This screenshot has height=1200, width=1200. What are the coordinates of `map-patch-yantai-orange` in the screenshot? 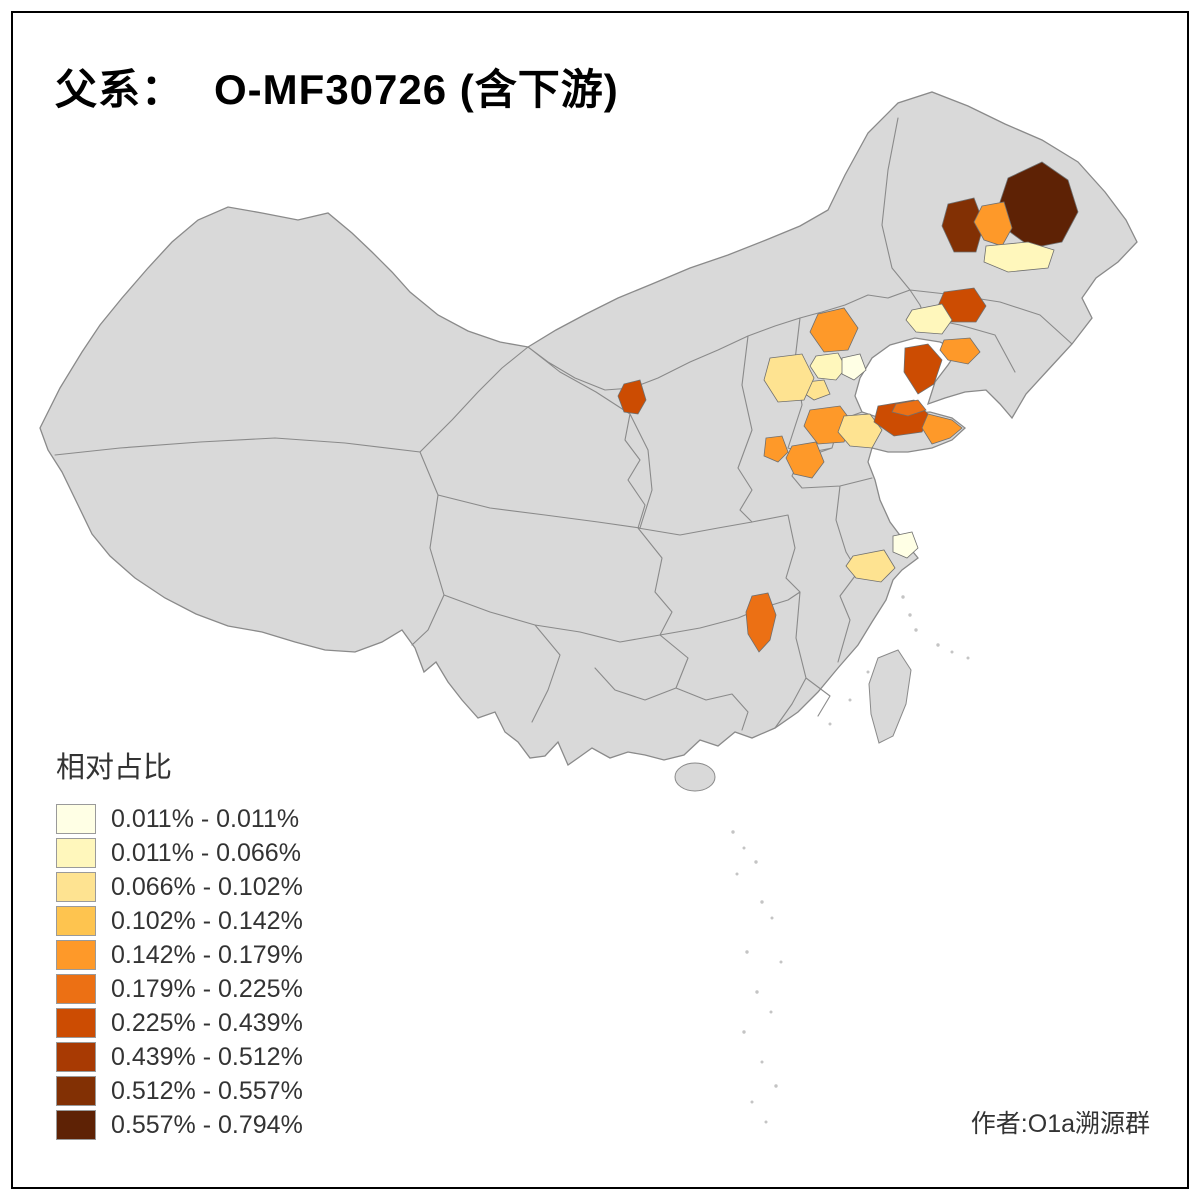 It's located at (942, 429).